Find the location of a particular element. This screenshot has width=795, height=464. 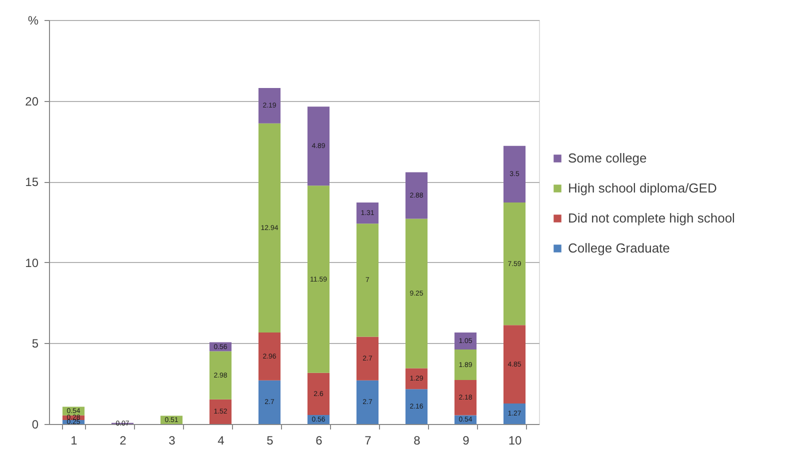

x-tick-label: 6 is located at coordinates (319, 441).